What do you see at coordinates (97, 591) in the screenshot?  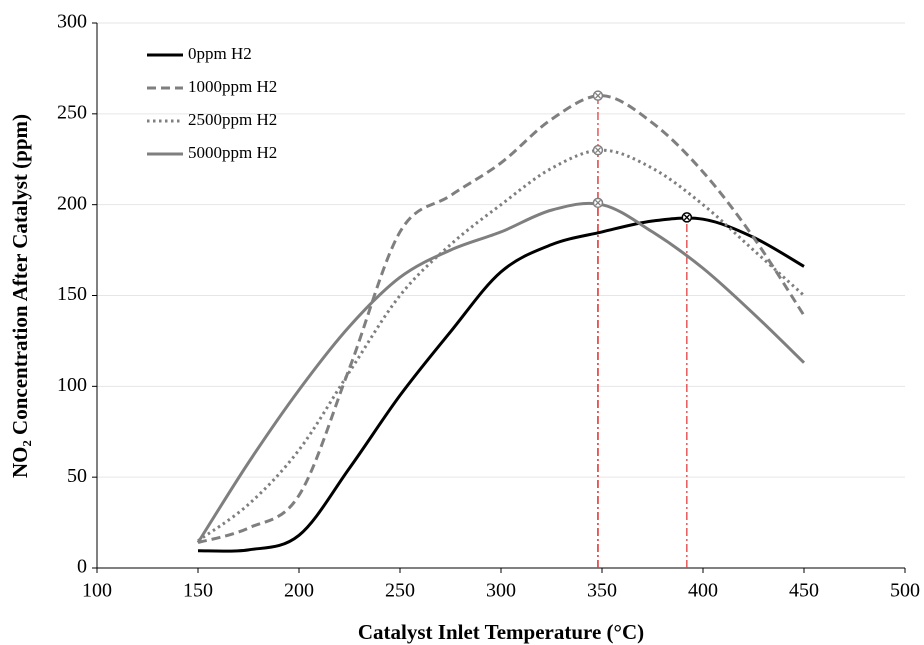 I see `x-tick-label: 100` at bounding box center [97, 591].